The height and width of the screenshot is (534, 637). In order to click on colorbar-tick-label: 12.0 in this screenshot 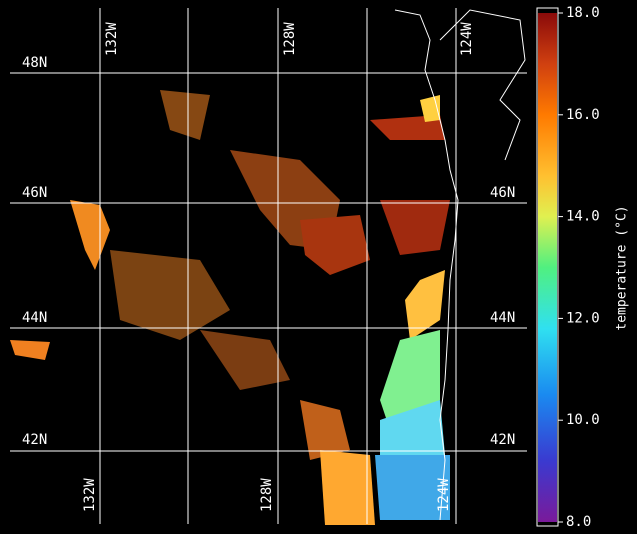, I will do `click(583, 318)`.